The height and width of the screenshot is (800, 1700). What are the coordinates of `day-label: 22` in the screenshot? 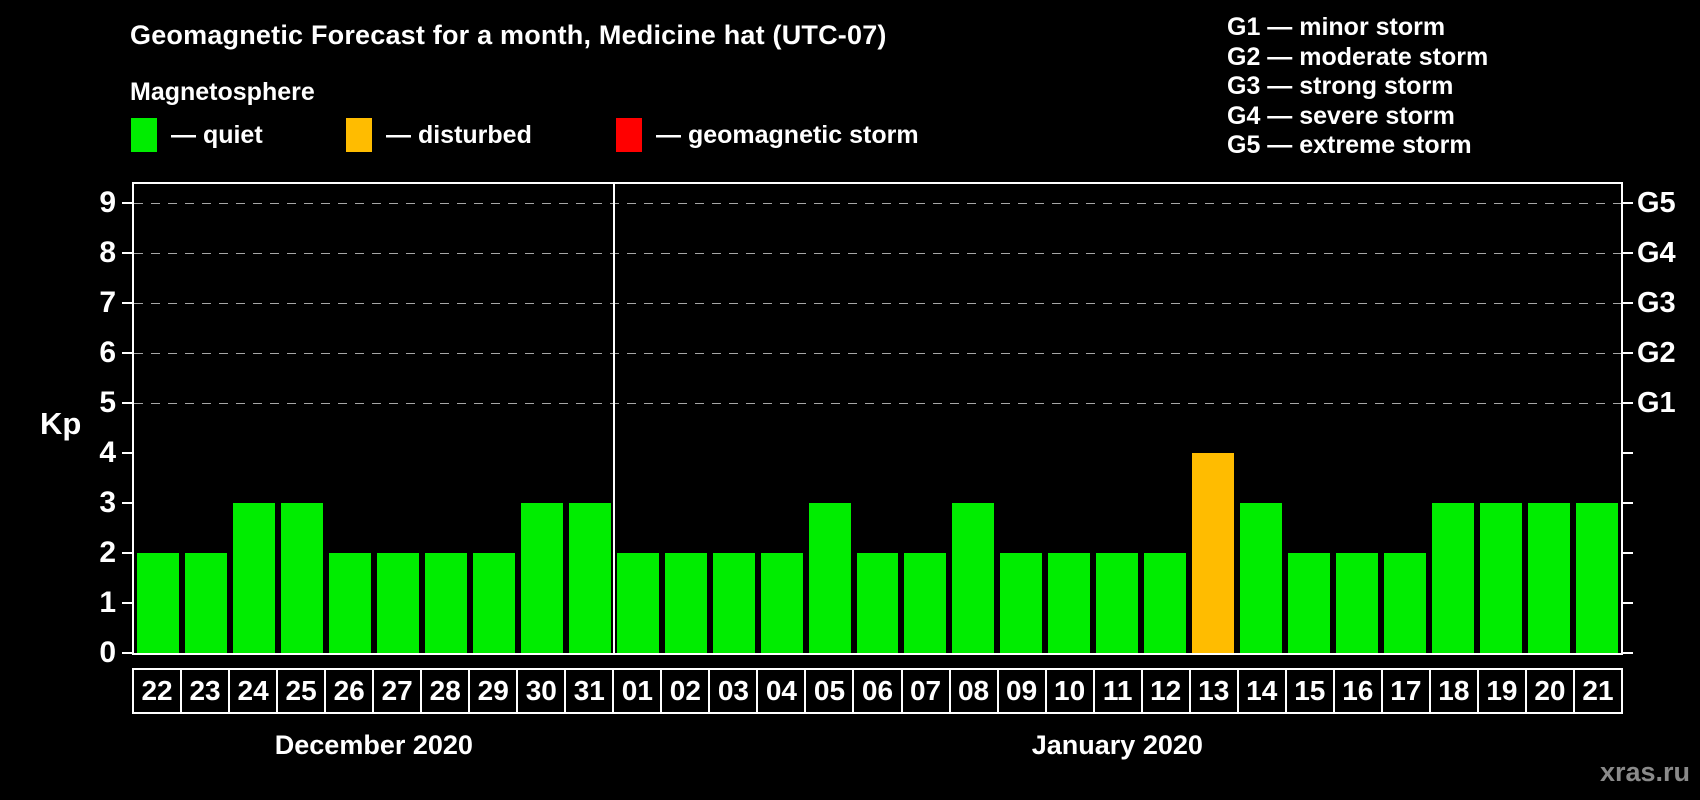 It's located at (157, 691).